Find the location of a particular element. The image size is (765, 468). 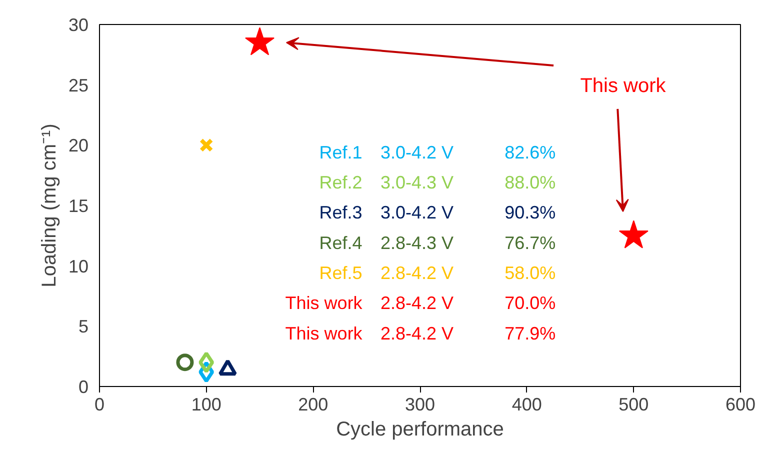

annotation: 76.7% is located at coordinates (530, 242).